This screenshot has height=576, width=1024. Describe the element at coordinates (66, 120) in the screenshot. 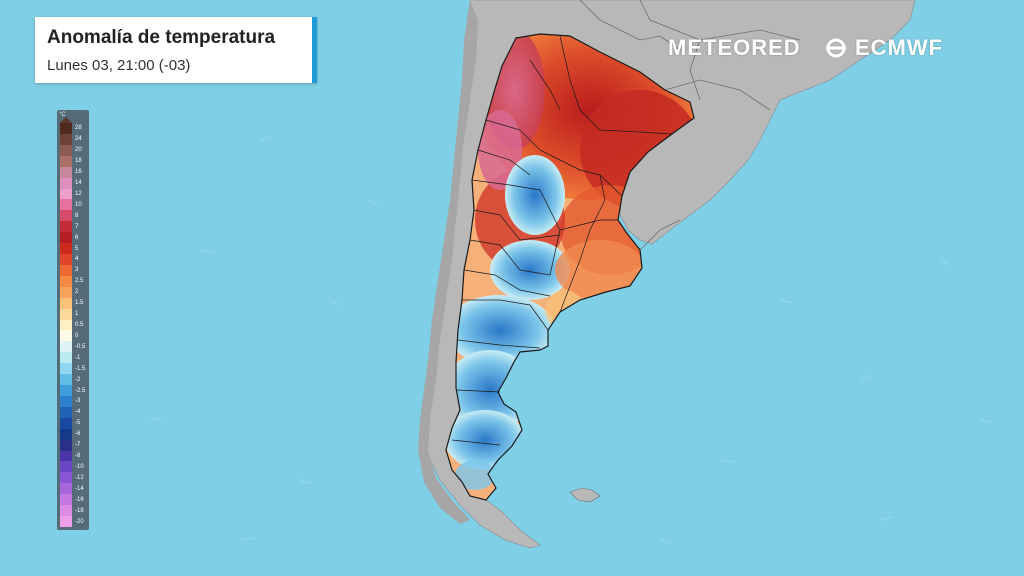

I see `legend-top-arrow` at that location.